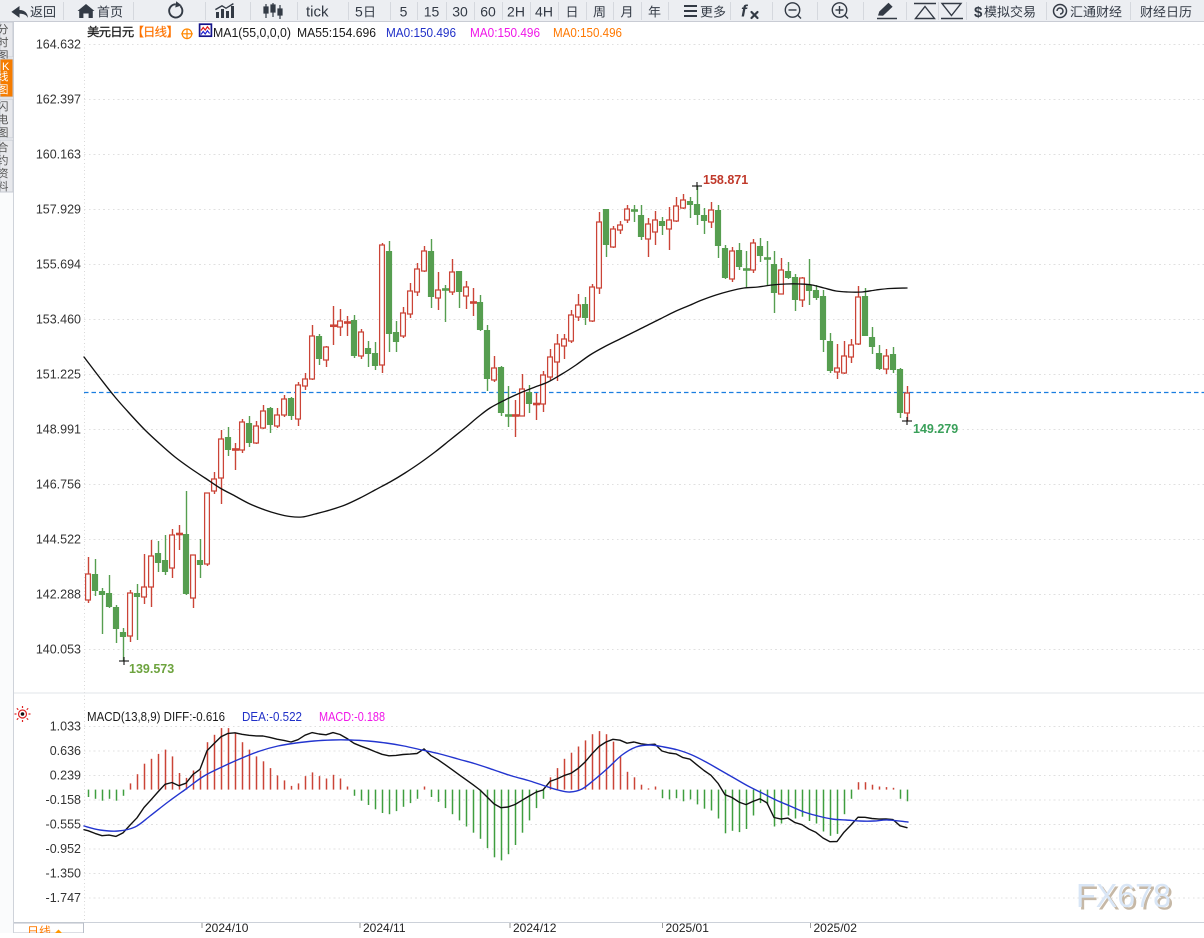 This screenshot has height=938, width=1204. What do you see at coordinates (384, 927) in the screenshot?
I see `svg-text: 2024/11` at bounding box center [384, 927].